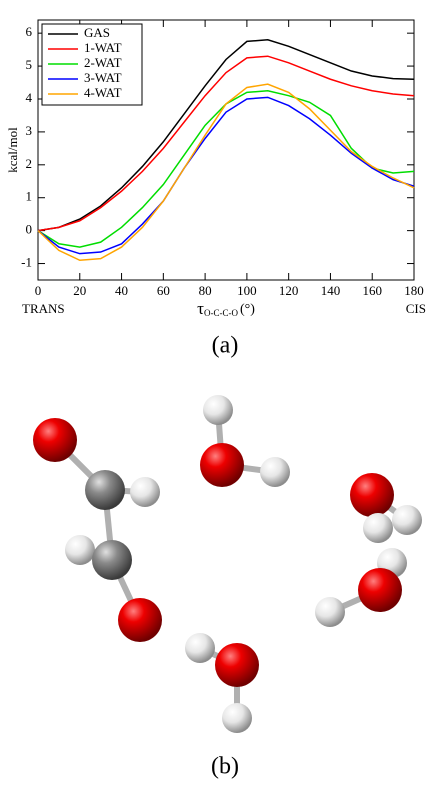  I want to click on y-tick-label: 6, so click(29, 31).